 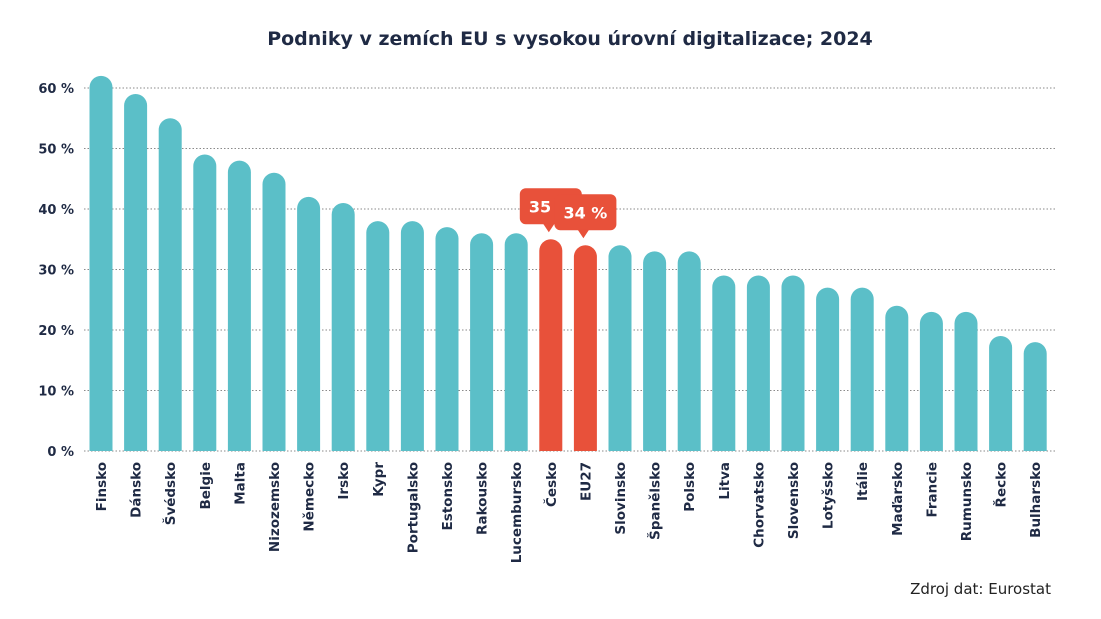 I want to click on x-tick-label: Lucembursko, so click(x=517, y=512).